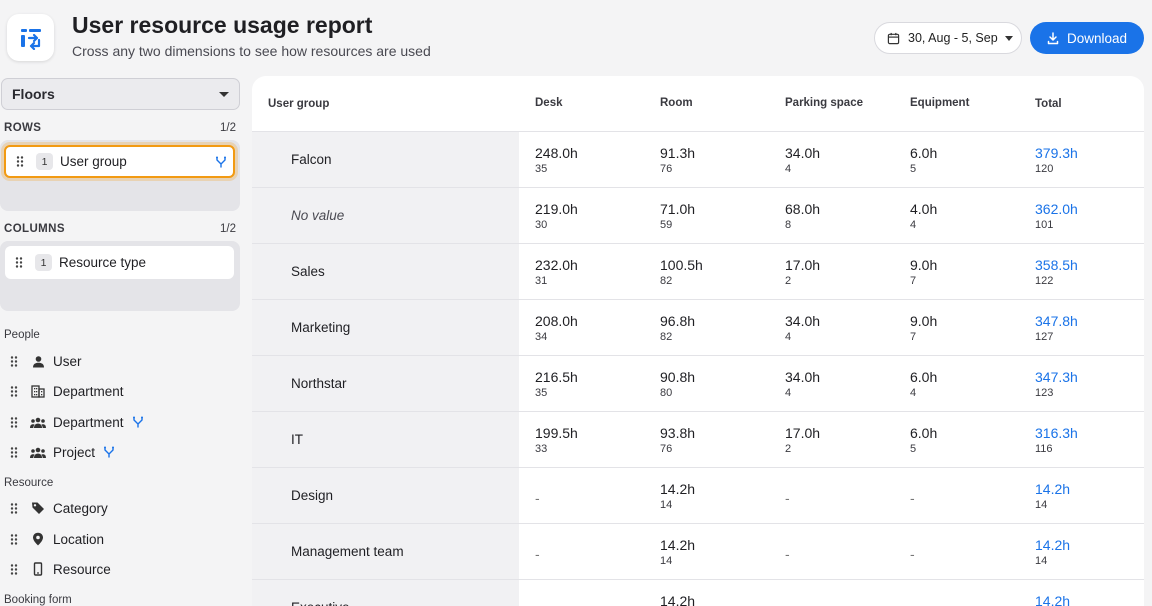  What do you see at coordinates (1056, 328) in the screenshot?
I see `total-cell: 347.8h 127` at bounding box center [1056, 328].